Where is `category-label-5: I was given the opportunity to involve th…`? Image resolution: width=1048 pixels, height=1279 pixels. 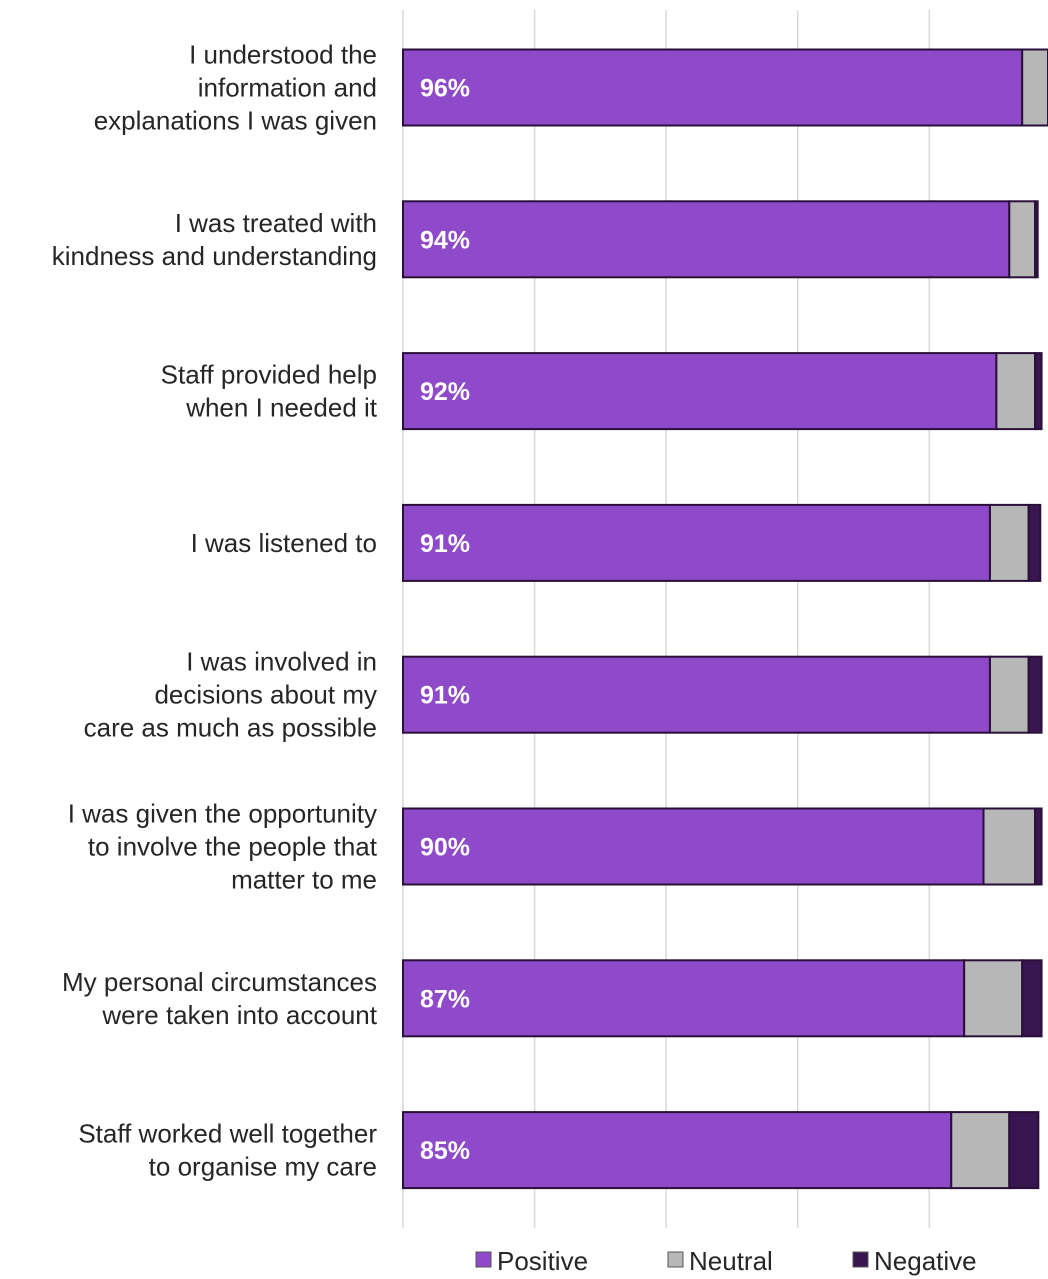
category-label-5: I was given the opportunity to involve th… is located at coordinates (223, 847).